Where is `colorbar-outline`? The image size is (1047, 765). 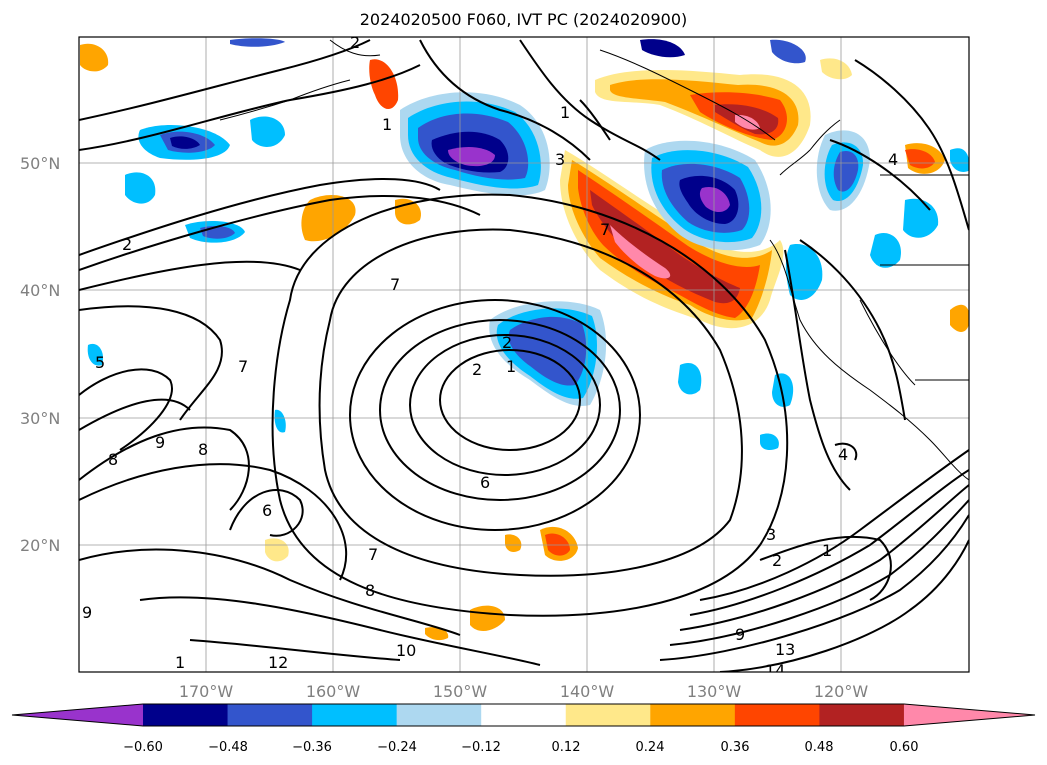 colorbar-outline is located at coordinates (523, 715).